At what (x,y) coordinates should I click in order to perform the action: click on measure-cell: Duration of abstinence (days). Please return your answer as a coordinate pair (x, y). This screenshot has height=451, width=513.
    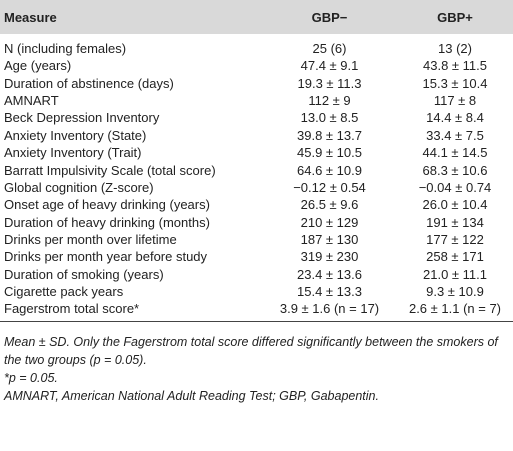
    Looking at the image, I should click on (89, 83).